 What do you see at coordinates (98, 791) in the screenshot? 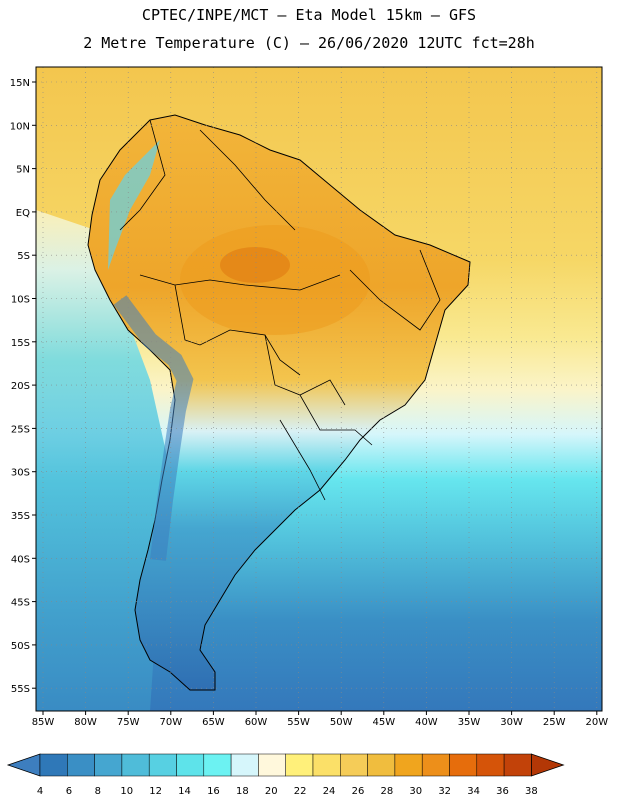
I see `colorbar-label: 8` at bounding box center [98, 791].